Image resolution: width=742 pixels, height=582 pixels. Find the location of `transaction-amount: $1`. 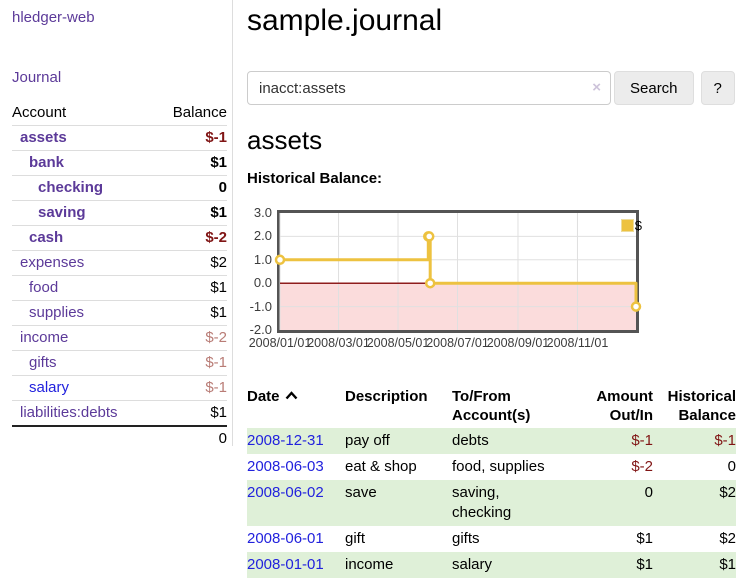

transaction-amount: $1 is located at coordinates (644, 564).